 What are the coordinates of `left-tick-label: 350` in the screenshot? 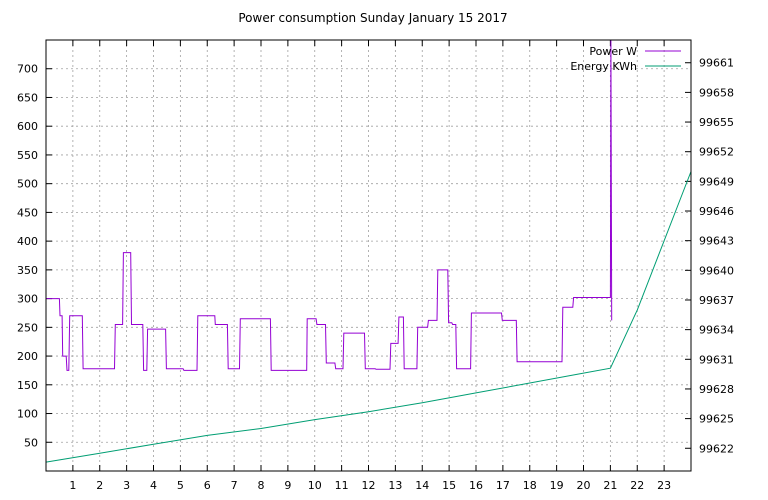 It's located at (27, 270).